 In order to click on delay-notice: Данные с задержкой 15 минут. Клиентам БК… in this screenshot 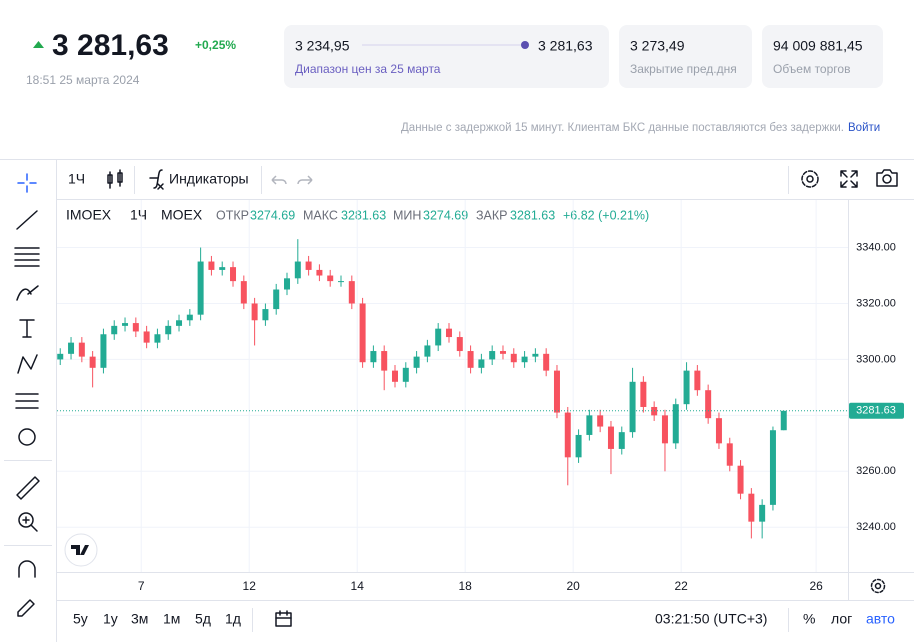, I will do `click(622, 128)`.